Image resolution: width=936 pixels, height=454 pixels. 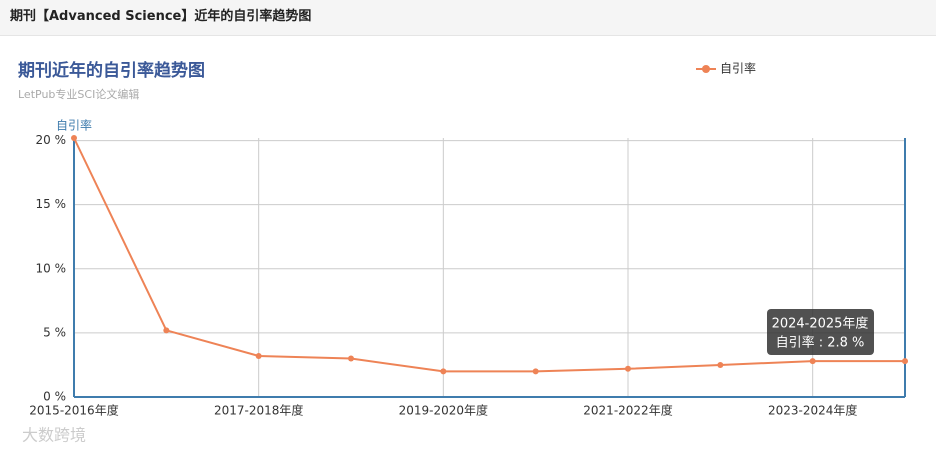 I want to click on tooltip-title: 2024-2025年度, so click(x=820, y=324).